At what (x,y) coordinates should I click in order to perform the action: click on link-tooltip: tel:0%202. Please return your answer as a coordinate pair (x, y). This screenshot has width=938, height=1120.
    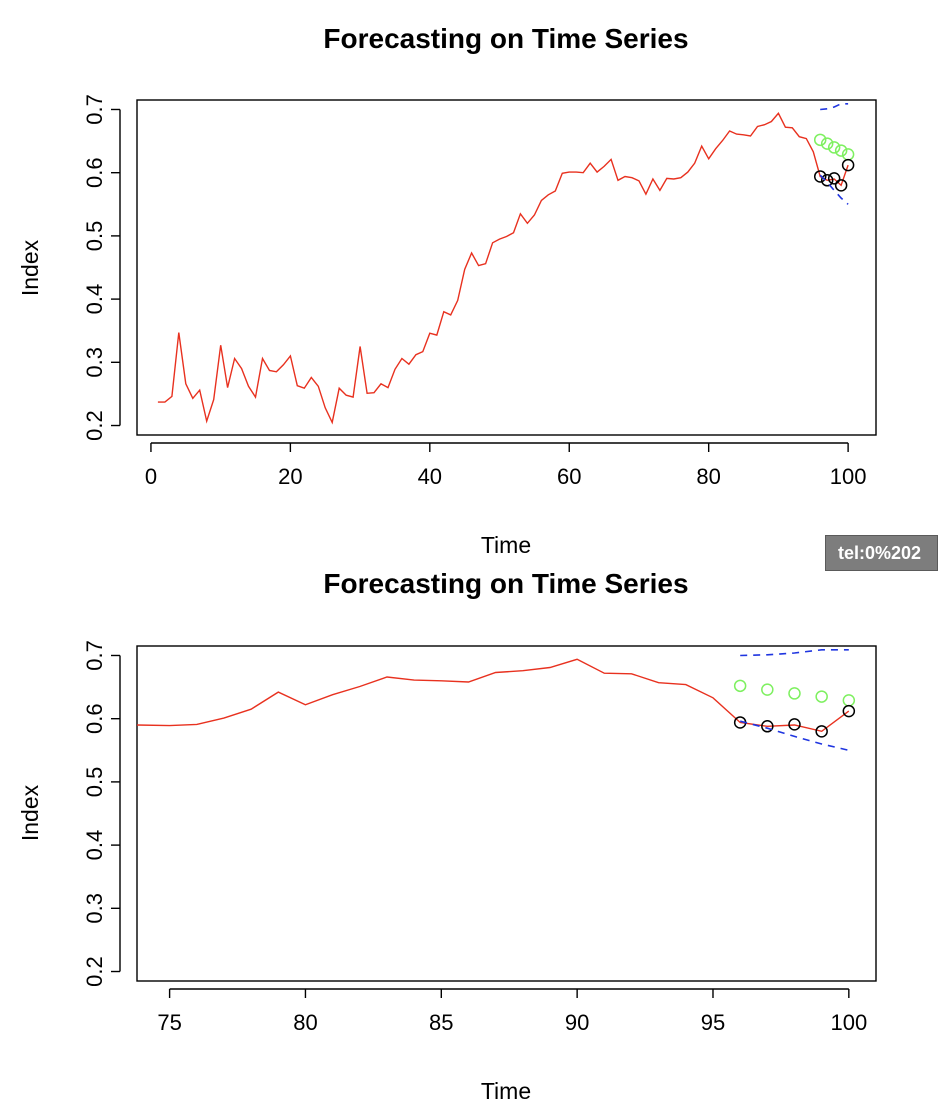
    Looking at the image, I should click on (881, 553).